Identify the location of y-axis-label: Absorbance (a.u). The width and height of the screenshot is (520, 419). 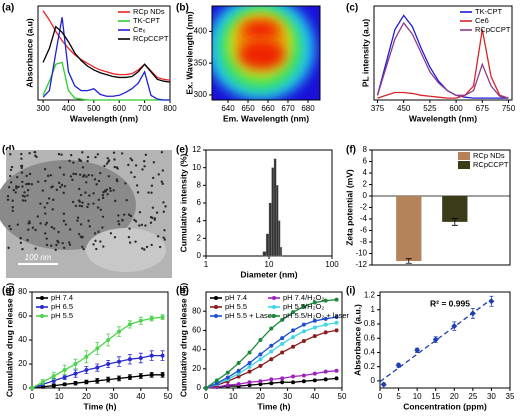
(29, 53).